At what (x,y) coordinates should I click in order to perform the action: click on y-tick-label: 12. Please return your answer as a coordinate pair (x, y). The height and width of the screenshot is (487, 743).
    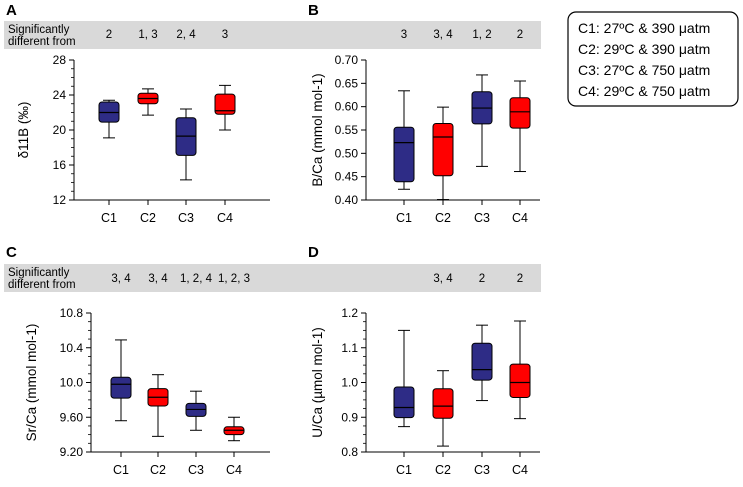
    Looking at the image, I should click on (60, 200).